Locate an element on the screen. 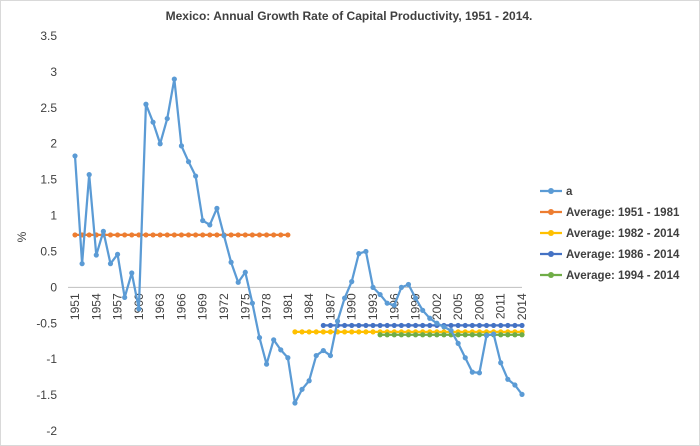  x-tick-label: 1999 is located at coordinates (416, 306).